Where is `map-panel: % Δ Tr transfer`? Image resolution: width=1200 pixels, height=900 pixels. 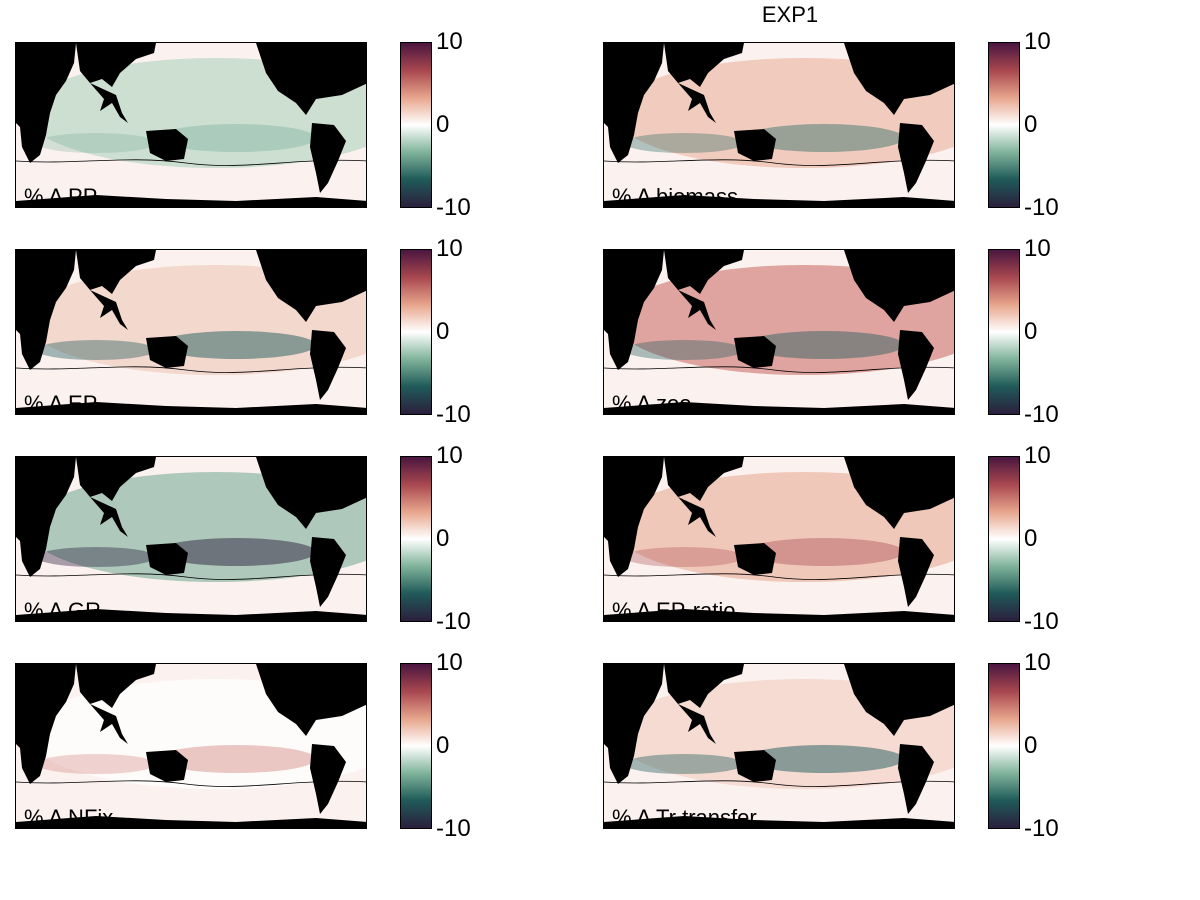
map-panel: % Δ Tr transfer is located at coordinates (779, 746).